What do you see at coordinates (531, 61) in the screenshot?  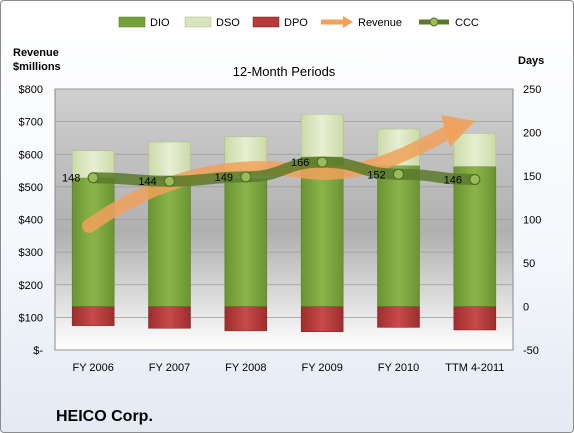 I see `right-axis-label: Days` at bounding box center [531, 61].